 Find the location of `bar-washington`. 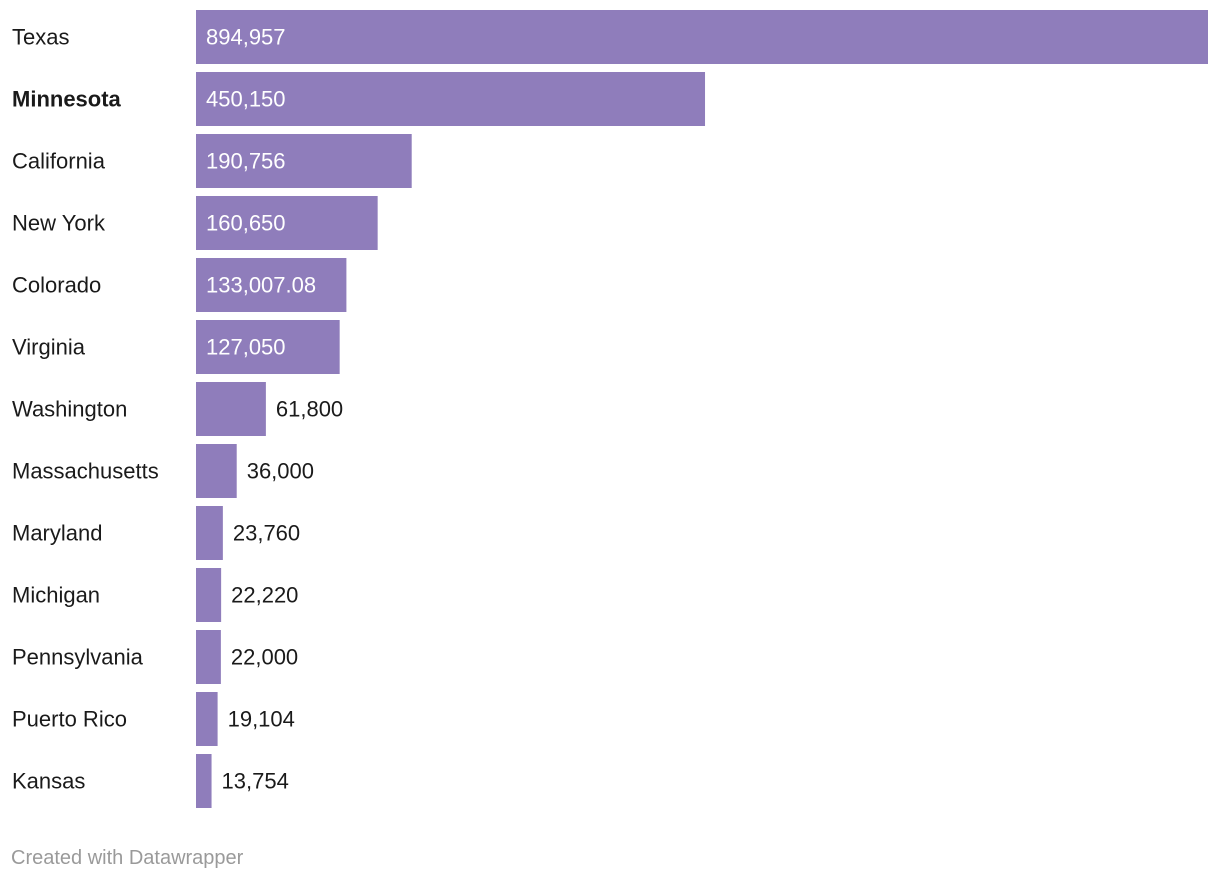

bar-washington is located at coordinates (231, 409).